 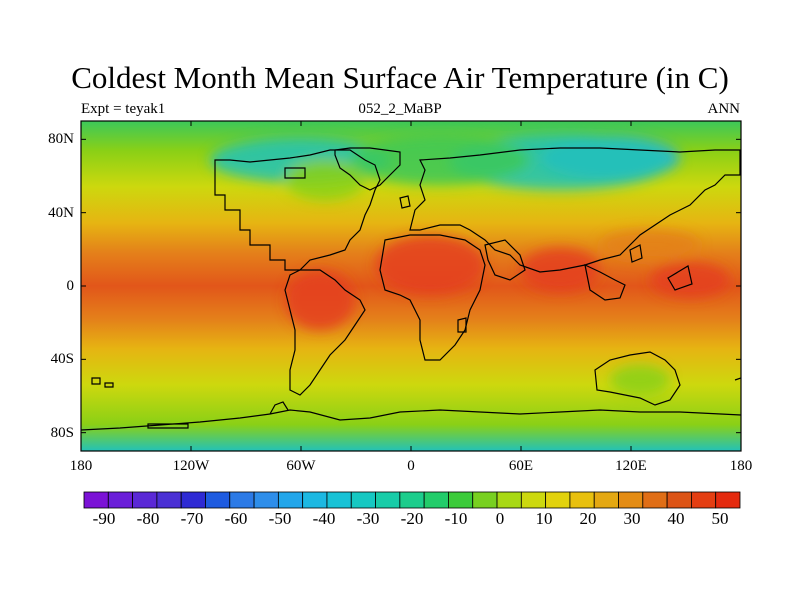 I want to click on hawaii-coast, so click(x=168, y=426).